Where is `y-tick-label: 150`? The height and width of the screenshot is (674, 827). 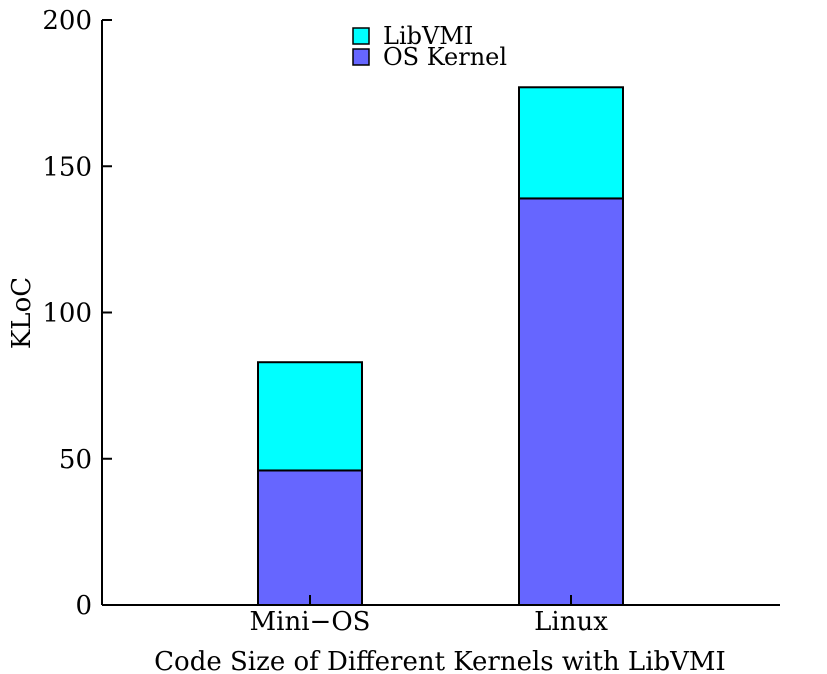
y-tick-label: 150 is located at coordinates (67, 167).